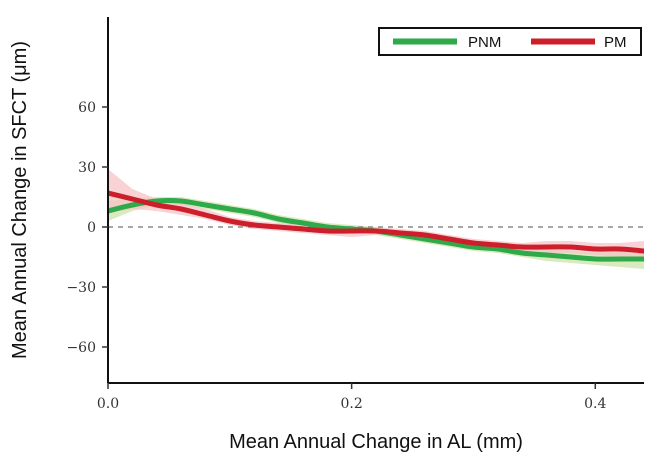 The height and width of the screenshot is (455, 645). I want to click on y-tick-label: −30, so click(81, 288).